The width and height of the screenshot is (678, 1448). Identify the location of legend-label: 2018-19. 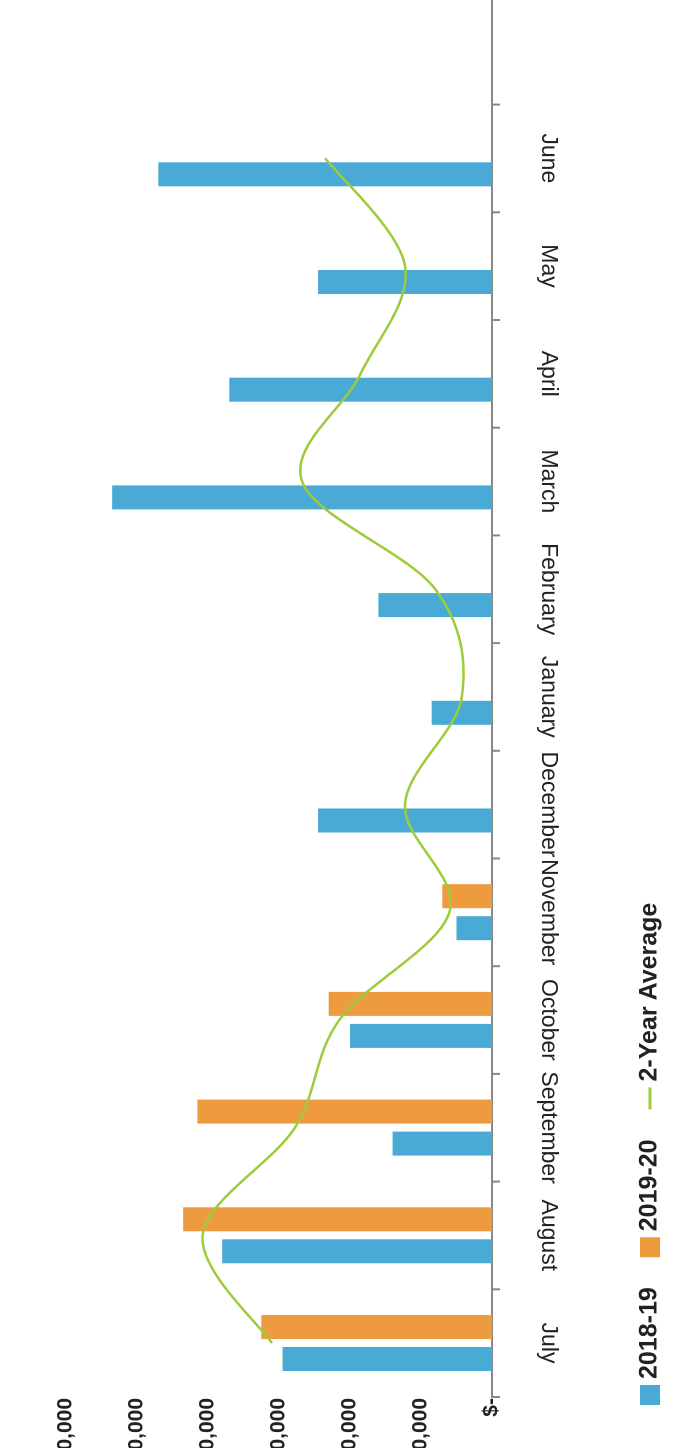
(649, 1333).